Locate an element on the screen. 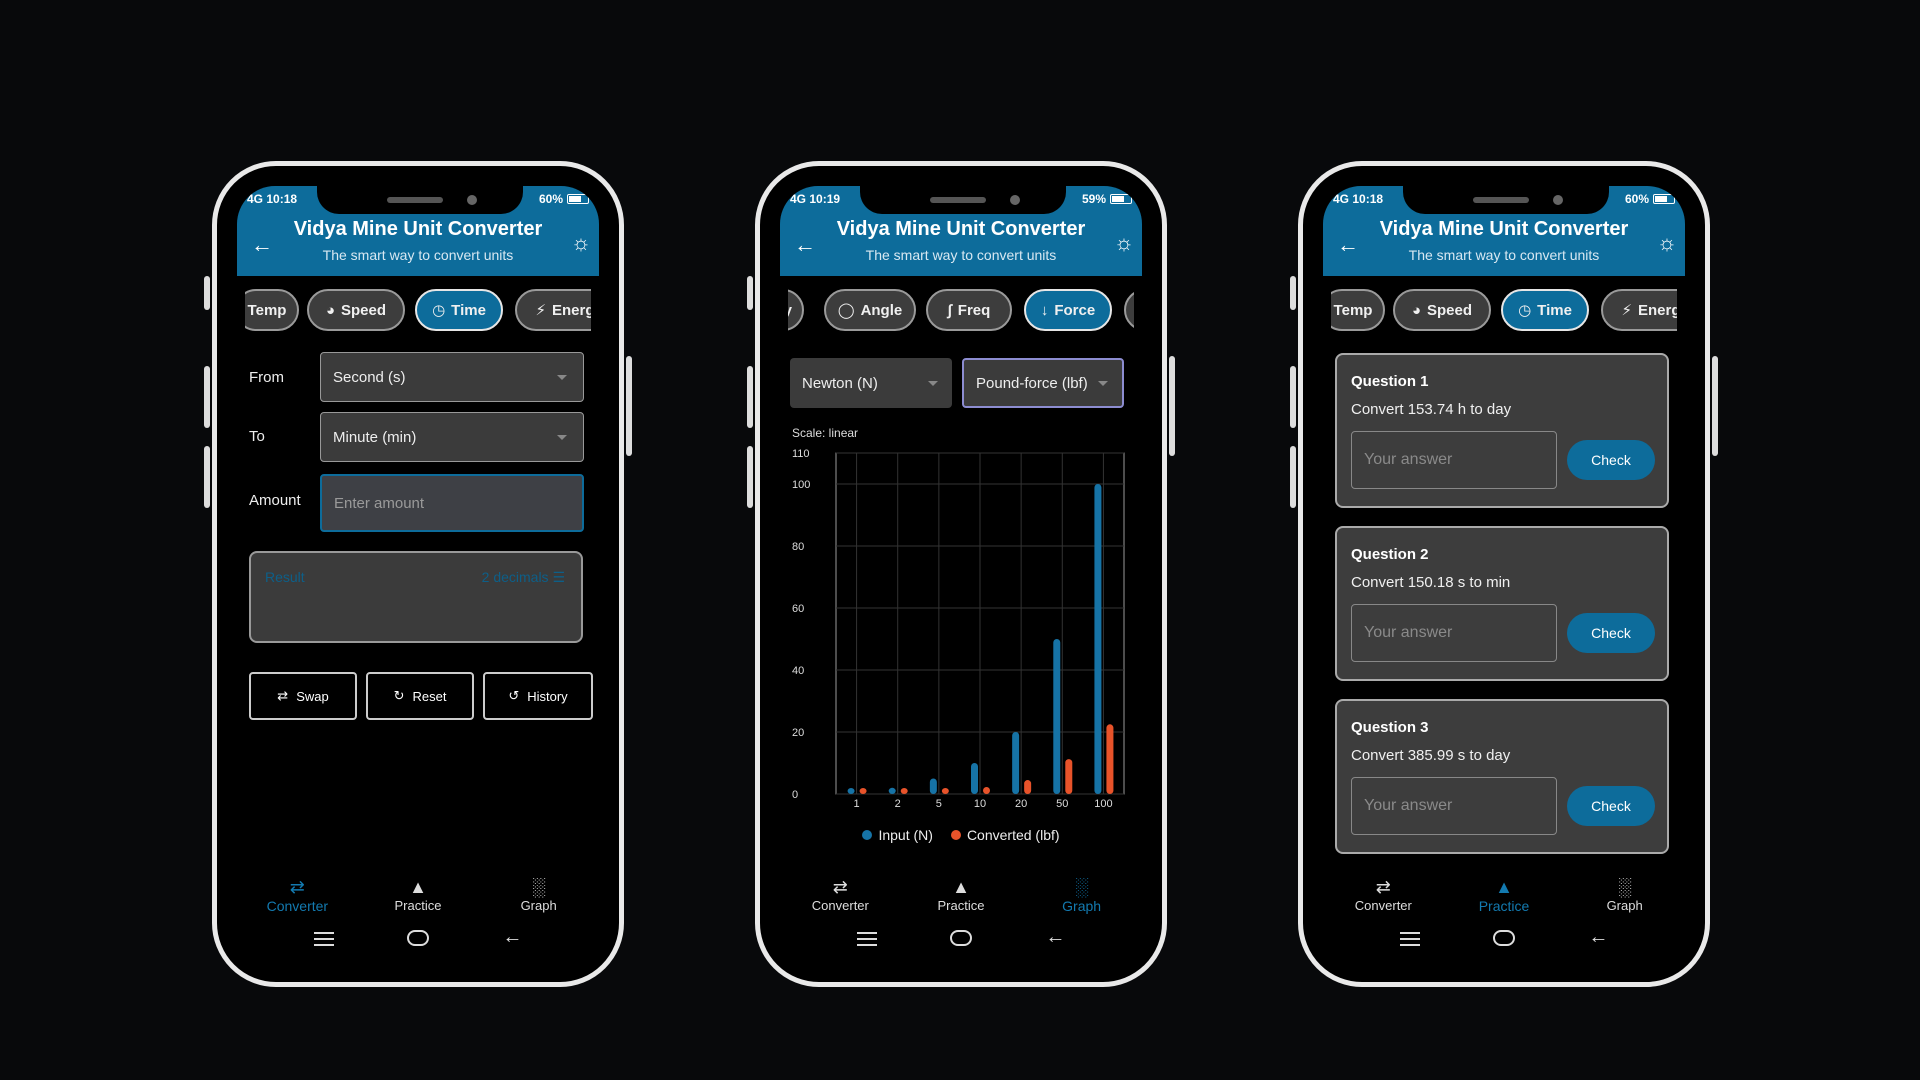  circle-icon: ◯ is located at coordinates (846, 310).